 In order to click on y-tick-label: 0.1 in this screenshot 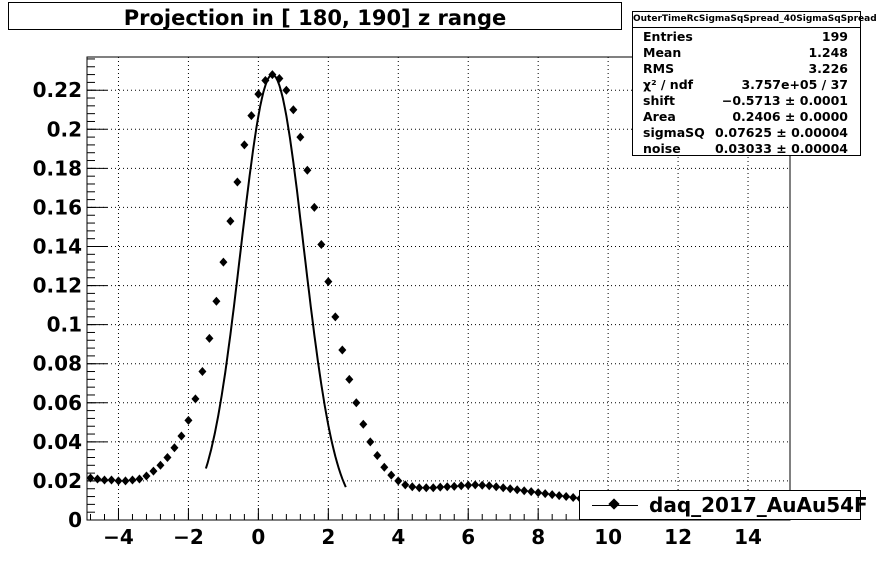, I will do `click(64, 325)`.